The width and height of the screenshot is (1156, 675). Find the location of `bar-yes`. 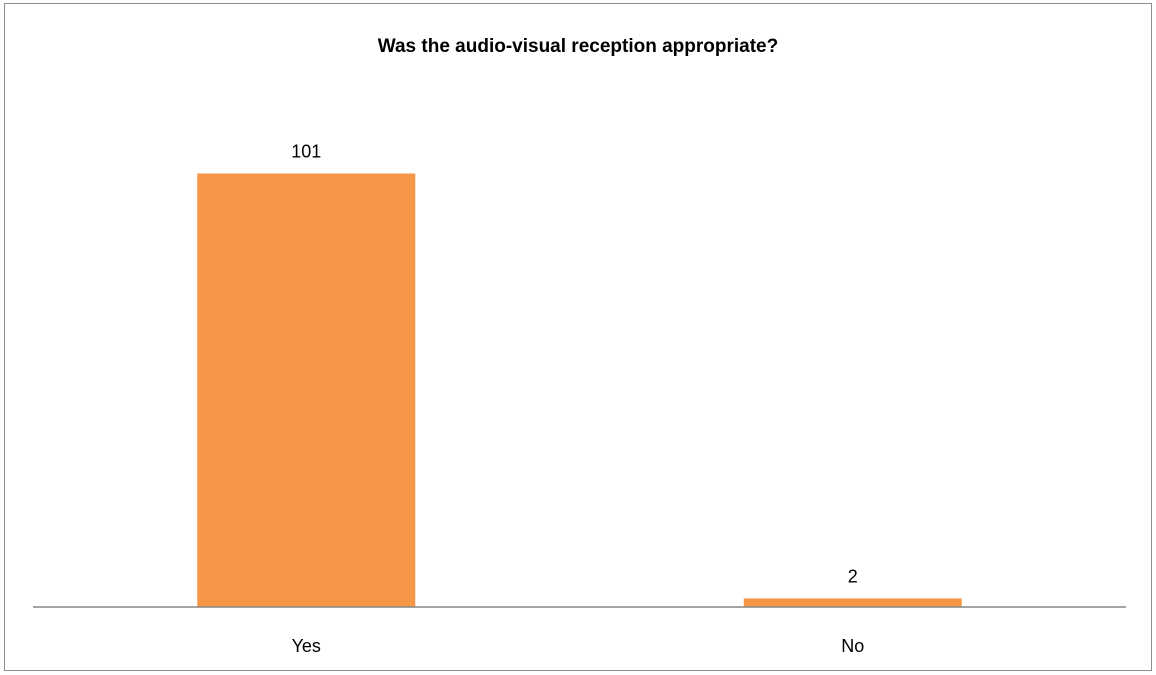

bar-yes is located at coordinates (306, 390).